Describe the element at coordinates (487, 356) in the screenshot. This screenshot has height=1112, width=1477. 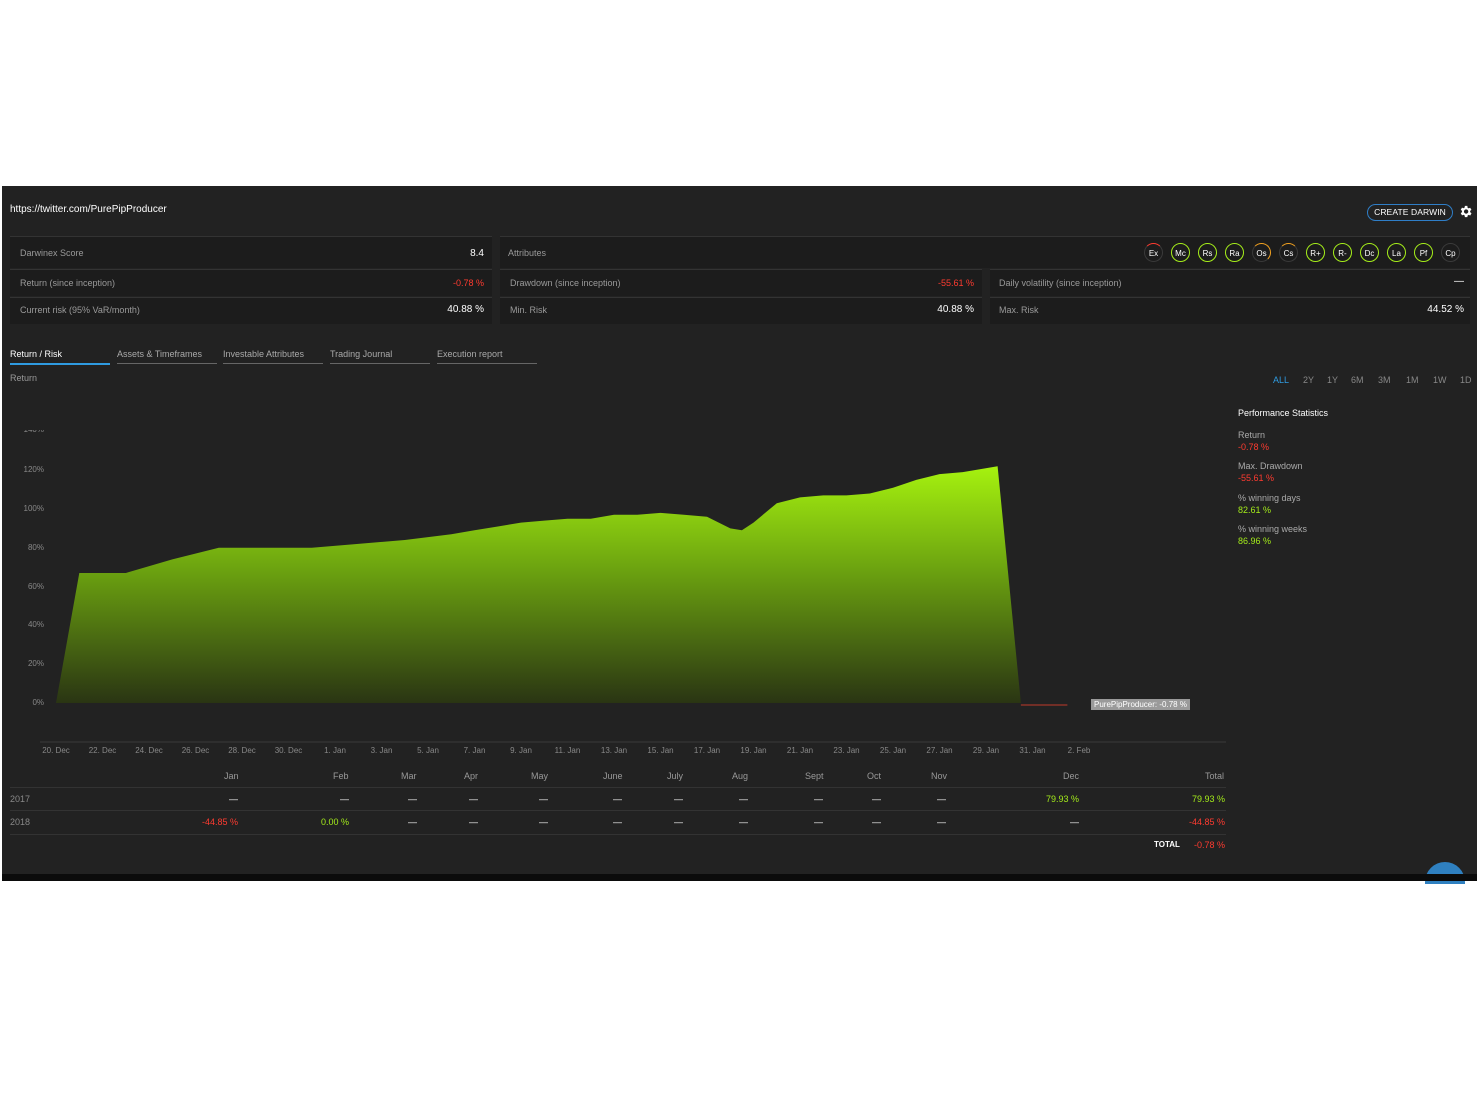
I see `tab-execution-report: Execution report` at that location.